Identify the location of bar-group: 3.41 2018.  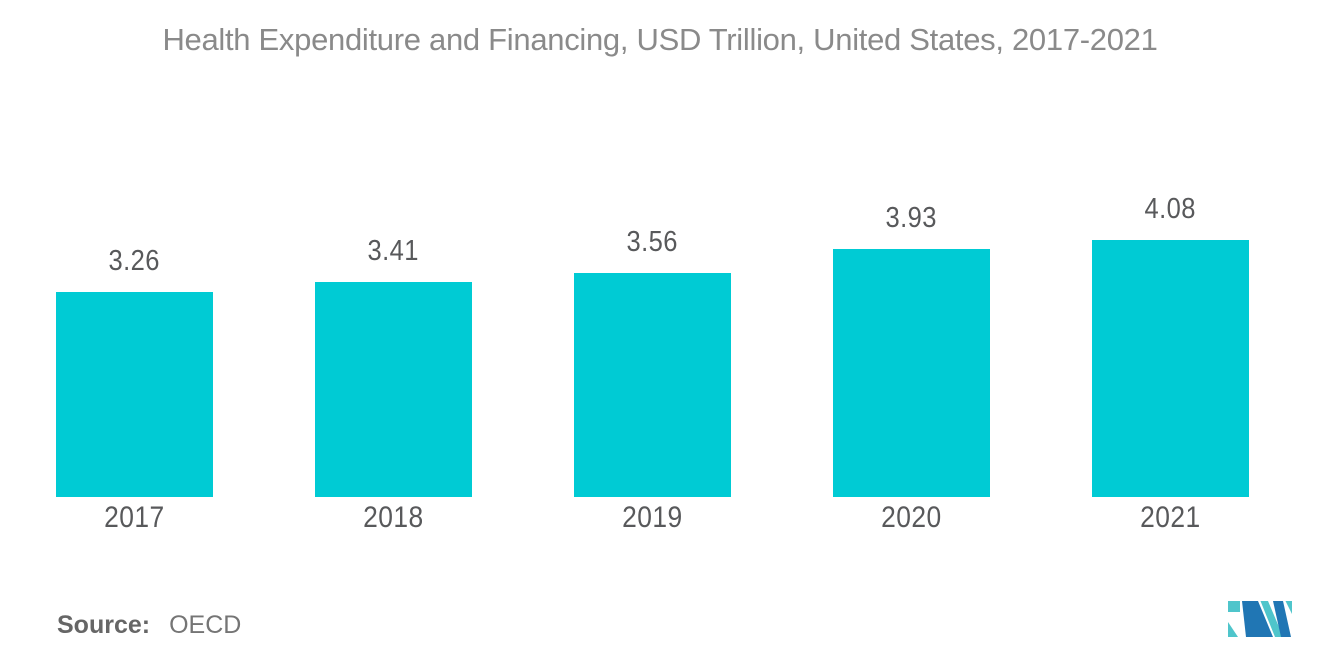
(393, 385).